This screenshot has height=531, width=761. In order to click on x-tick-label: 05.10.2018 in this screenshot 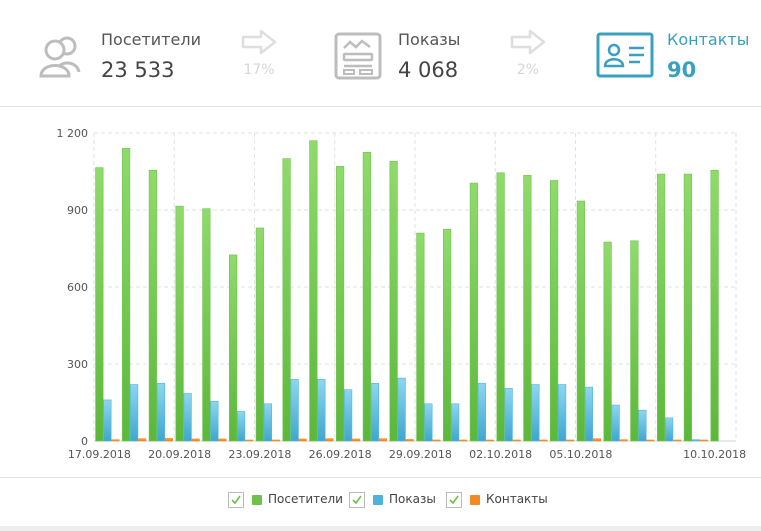, I will do `click(580, 454)`.